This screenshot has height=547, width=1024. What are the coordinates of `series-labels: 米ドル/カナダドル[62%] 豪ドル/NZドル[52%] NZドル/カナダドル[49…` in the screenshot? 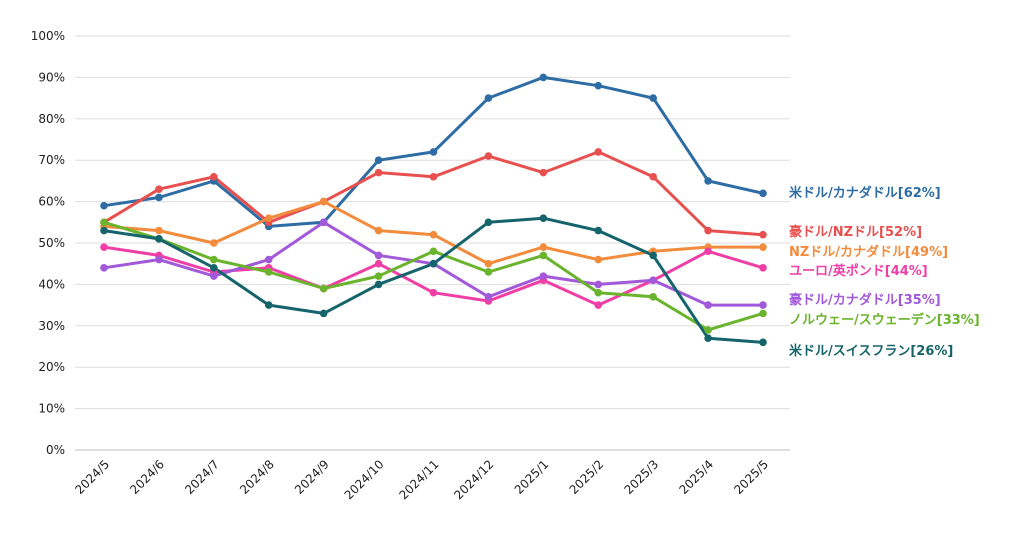 It's located at (884, 272).